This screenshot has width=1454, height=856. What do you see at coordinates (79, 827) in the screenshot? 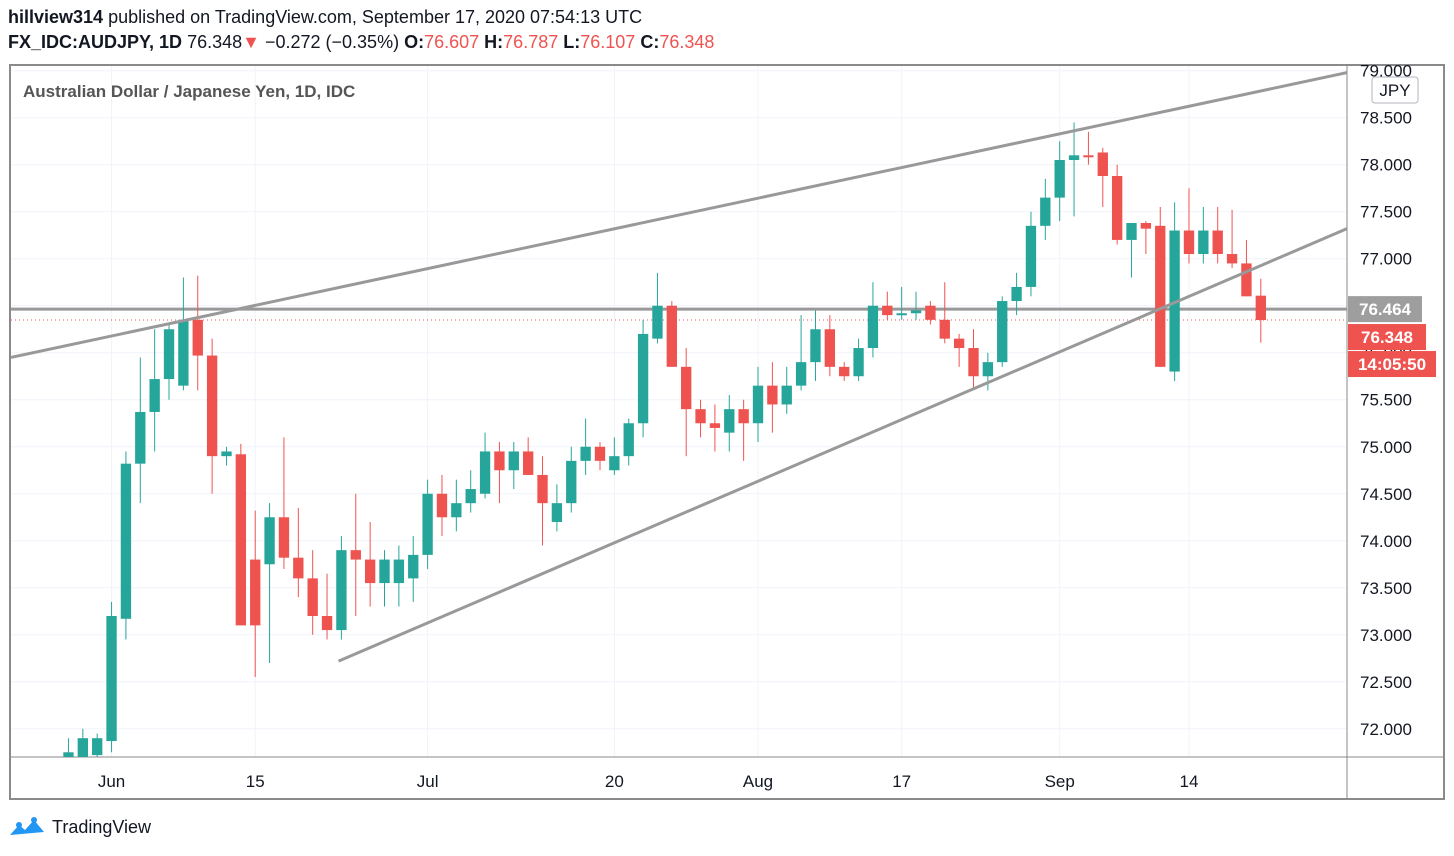
I see `footer-brand: TradingView` at bounding box center [79, 827].